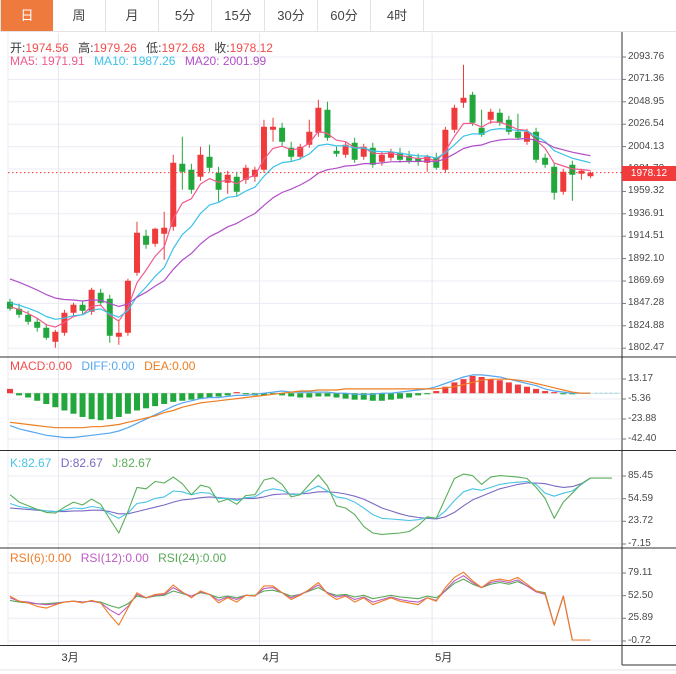 This screenshot has width=676, height=674. Describe the element at coordinates (641, 595) in the screenshot. I see `y-axis-label: 52.50` at that location.